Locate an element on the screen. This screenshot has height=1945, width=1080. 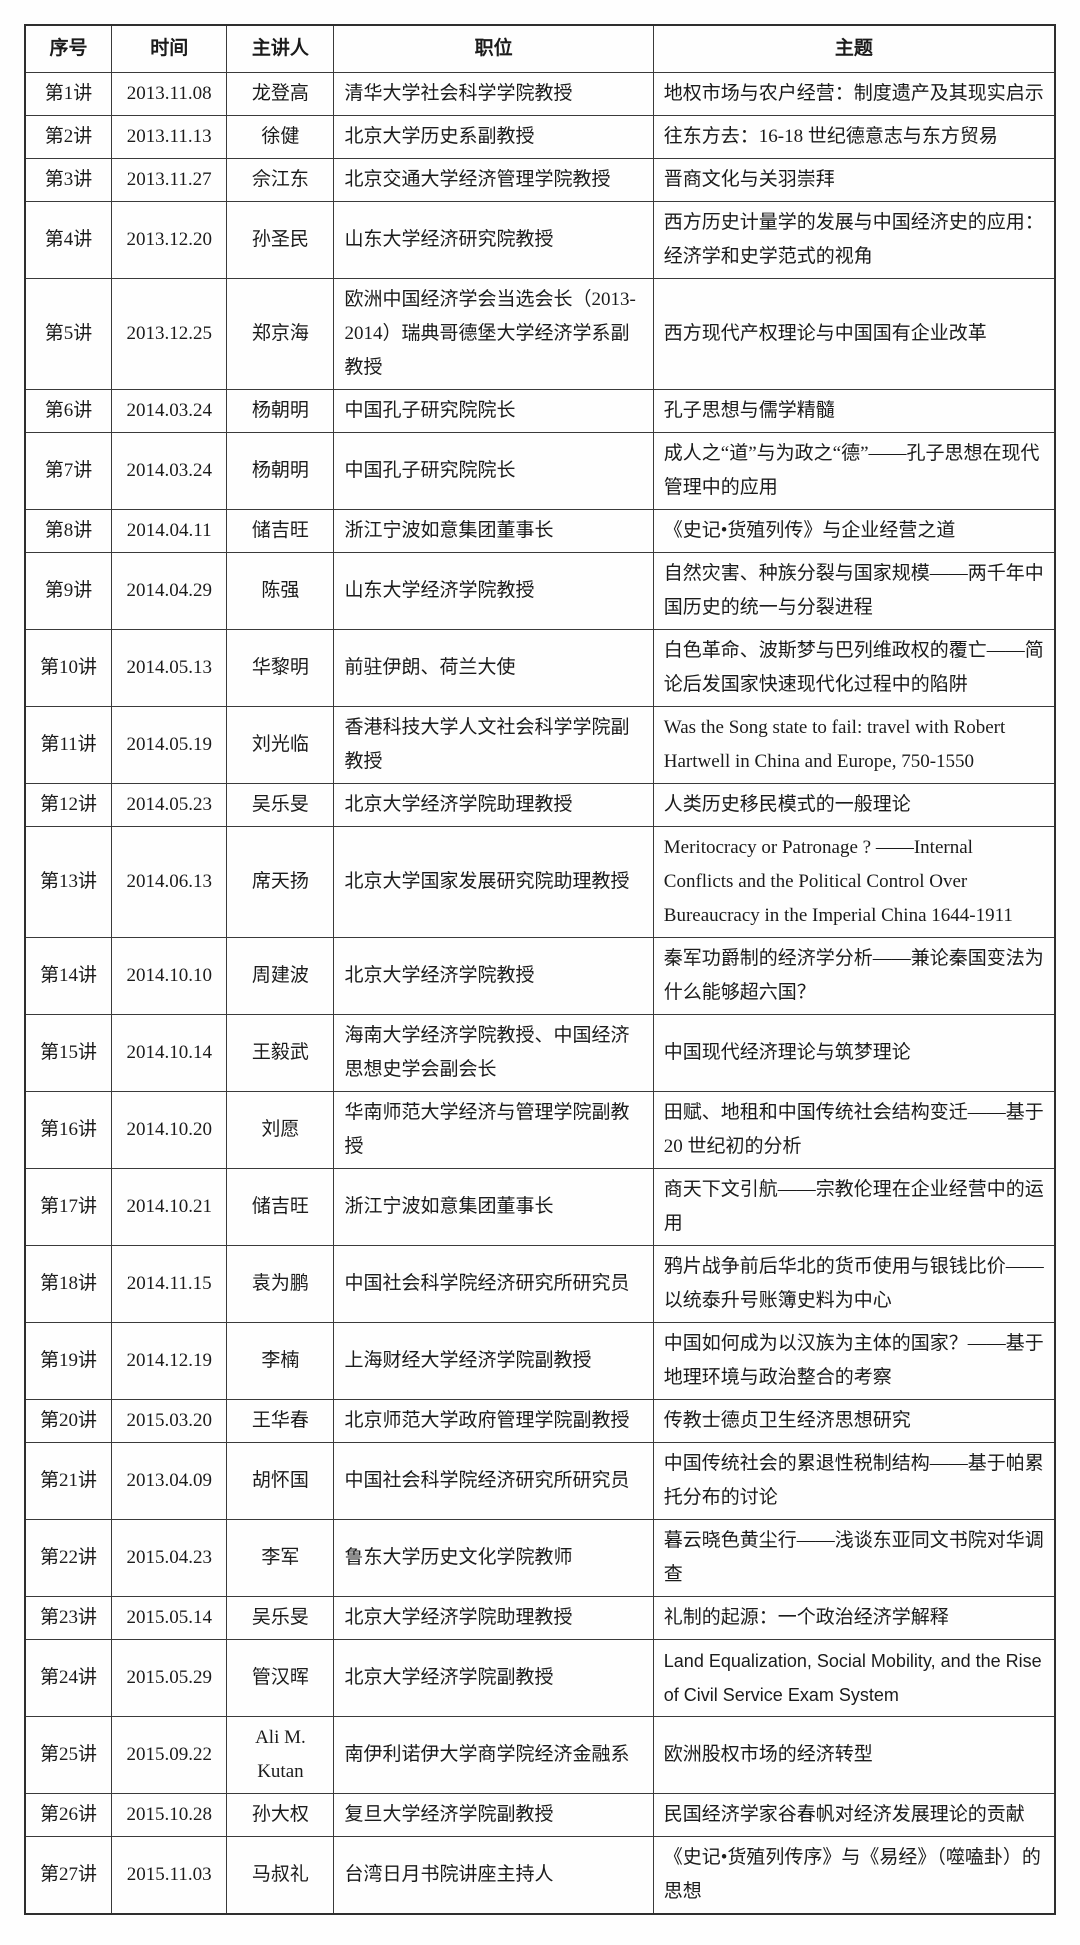
cell-speaker: 陈强 is located at coordinates (280, 591).